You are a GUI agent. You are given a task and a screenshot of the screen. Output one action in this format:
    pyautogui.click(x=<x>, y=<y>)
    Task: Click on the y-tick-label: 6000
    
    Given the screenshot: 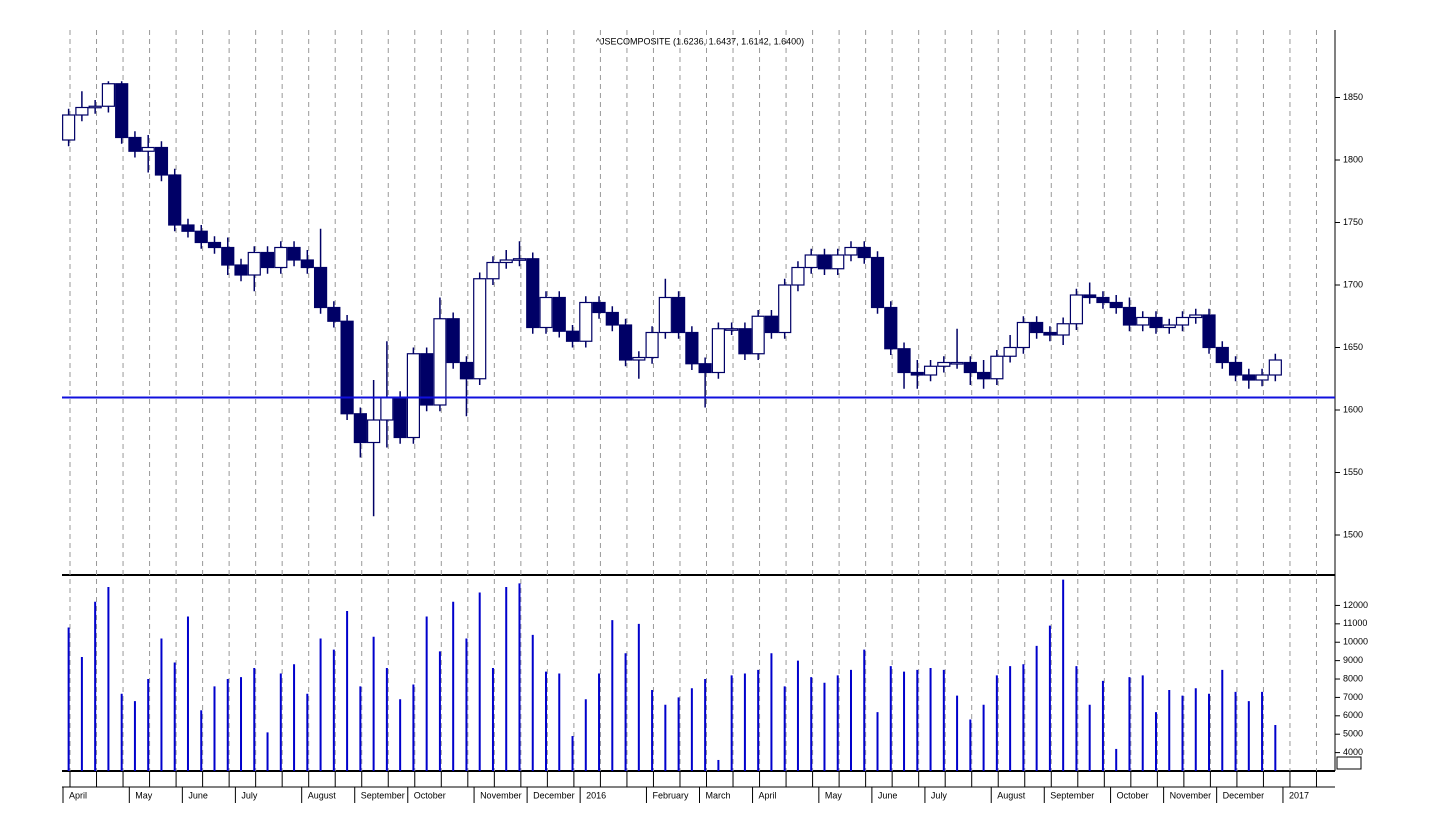 What is the action you would take?
    pyautogui.click(x=1353, y=715)
    